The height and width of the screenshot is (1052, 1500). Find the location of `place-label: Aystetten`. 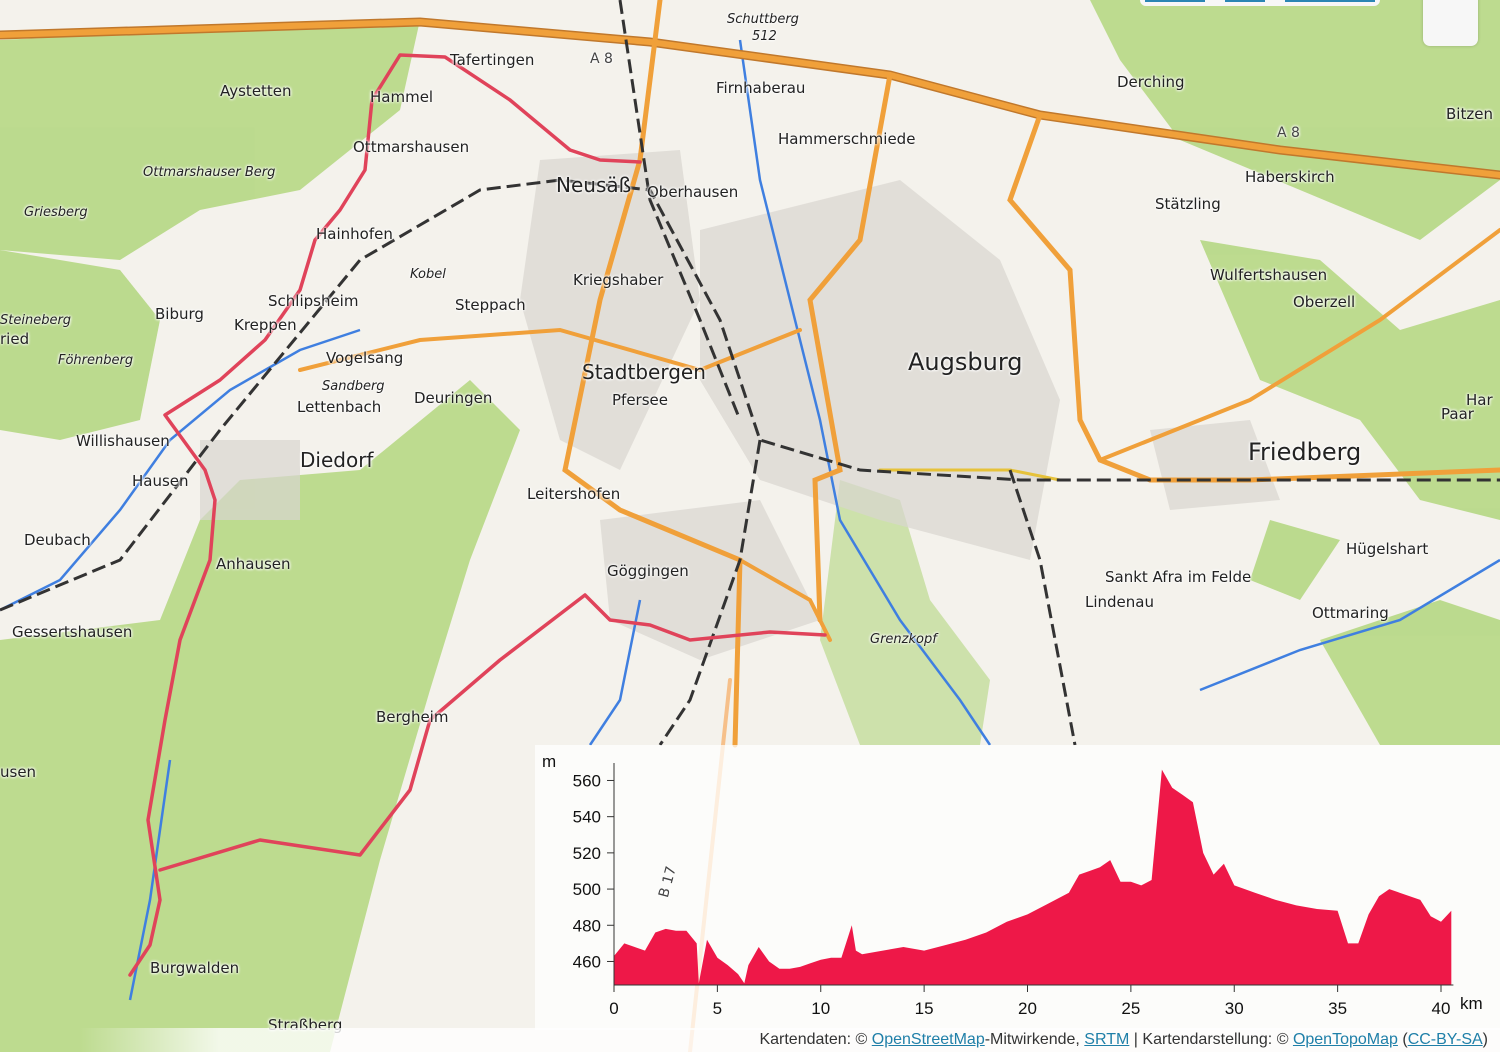

place-label: Aystetten is located at coordinates (256, 91).